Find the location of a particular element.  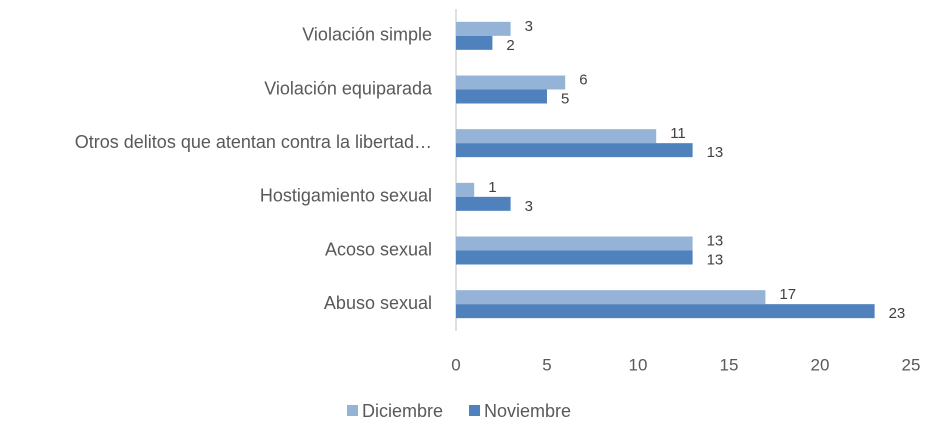

x-tick-label: 5 is located at coordinates (546, 364).